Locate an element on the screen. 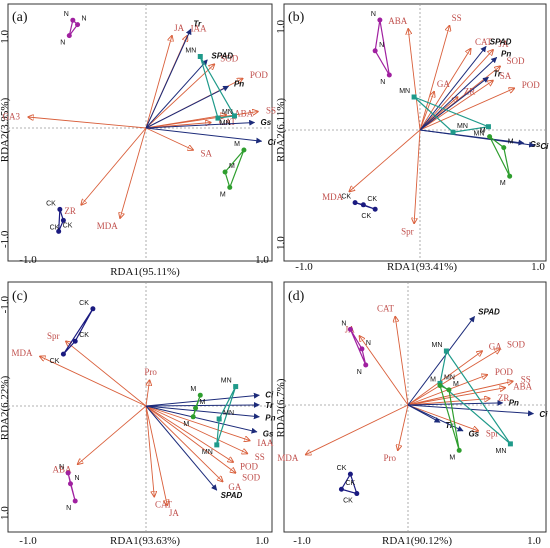  sample-label-ck: CK is located at coordinates (55, 361).